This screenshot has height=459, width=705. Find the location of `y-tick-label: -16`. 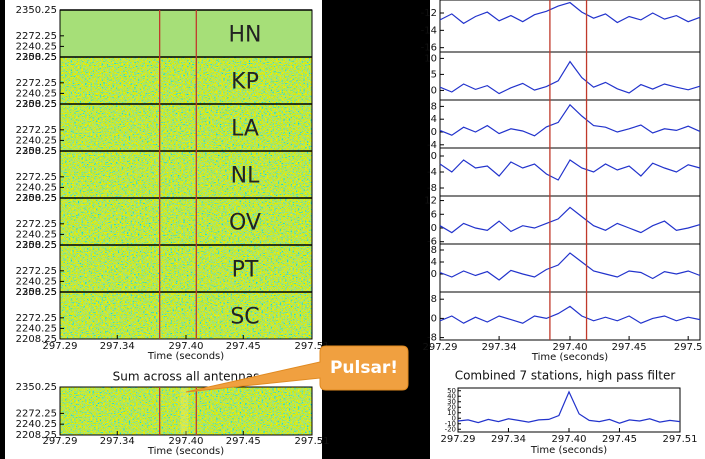

y-tick-label: -16 is located at coordinates (429, 48).